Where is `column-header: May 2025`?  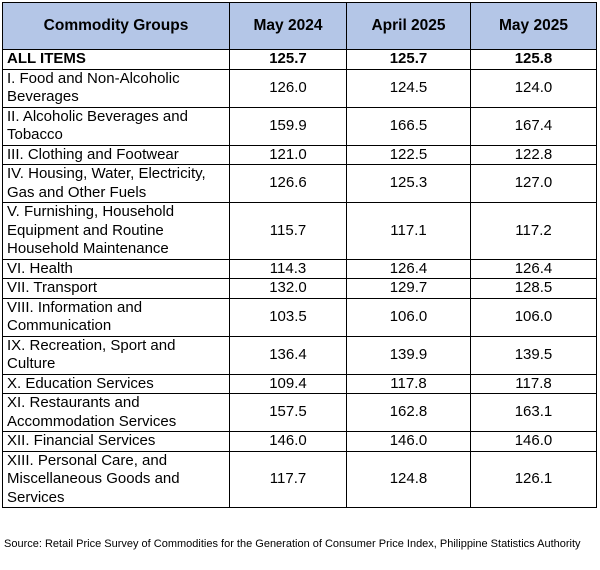
column-header: May 2025 is located at coordinates (533, 26).